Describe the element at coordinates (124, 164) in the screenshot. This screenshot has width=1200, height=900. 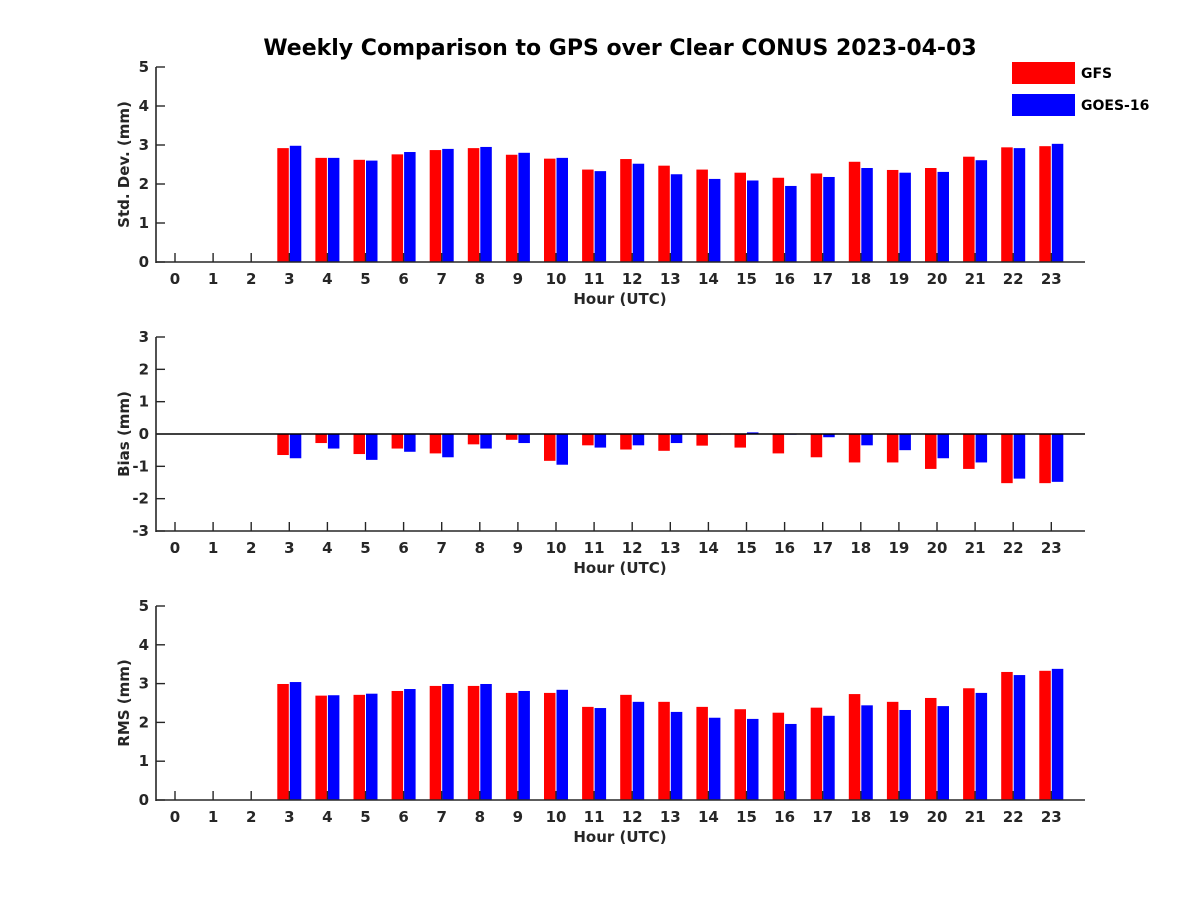
I see `y-axis-label: Std. Dev. (mm)` at that location.